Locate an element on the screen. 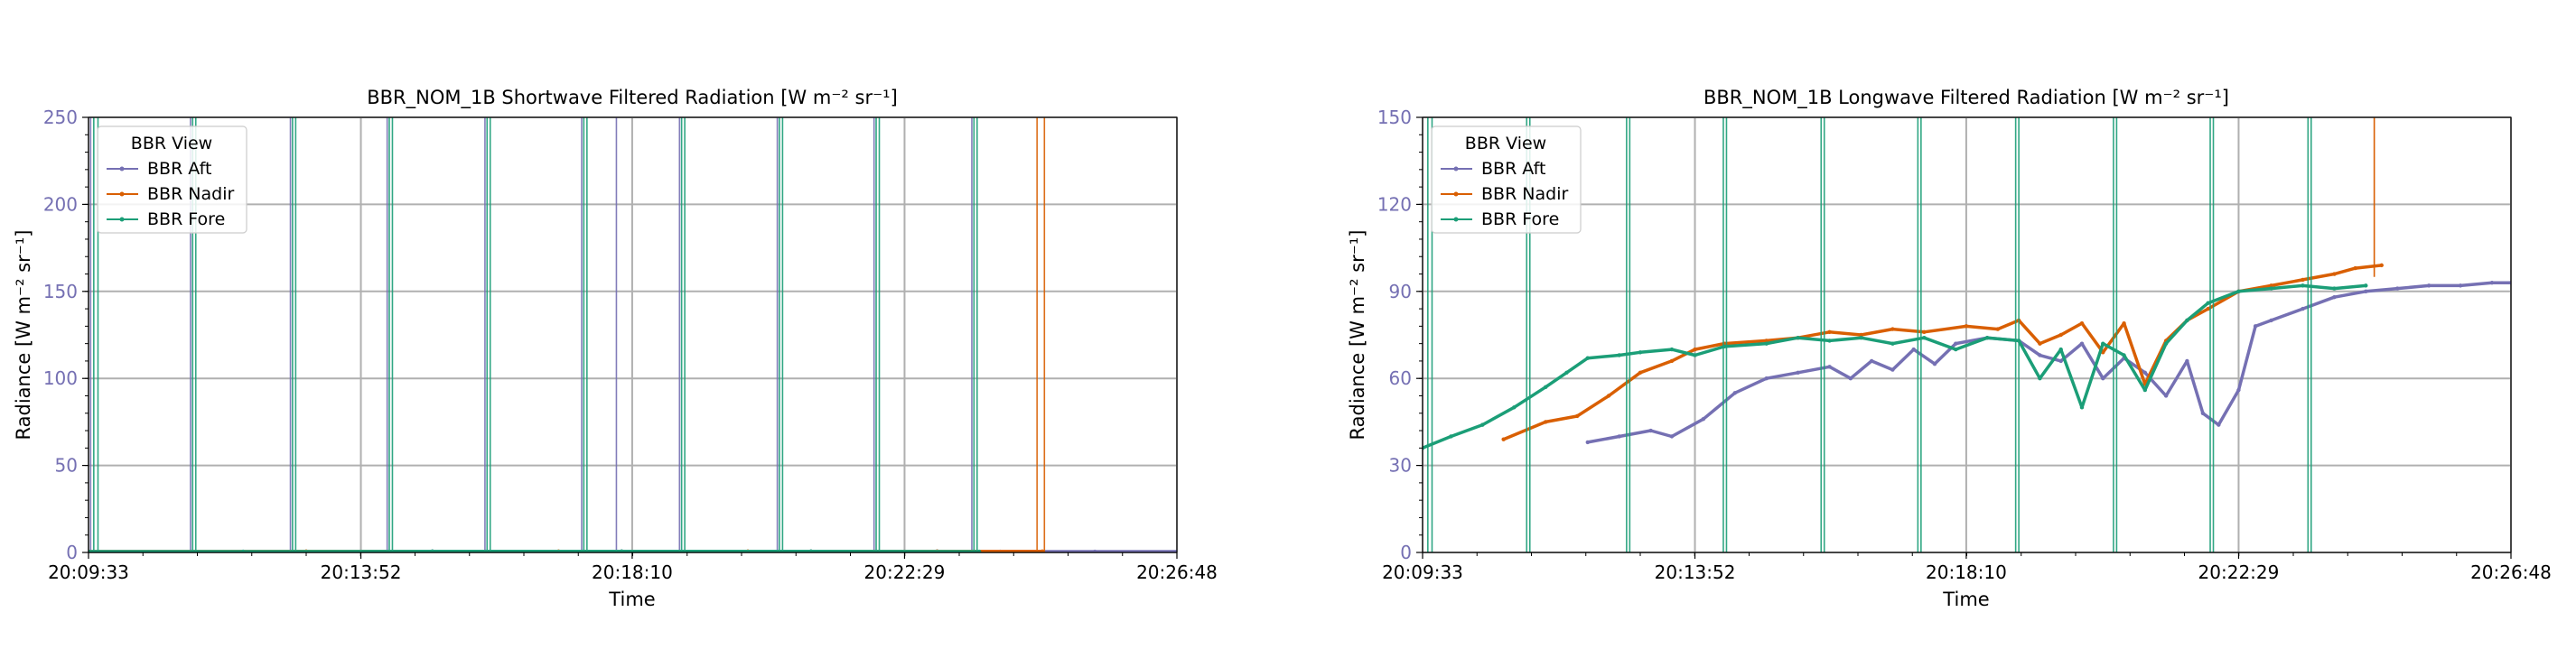  y-tick-label: 60 is located at coordinates (1400, 378).